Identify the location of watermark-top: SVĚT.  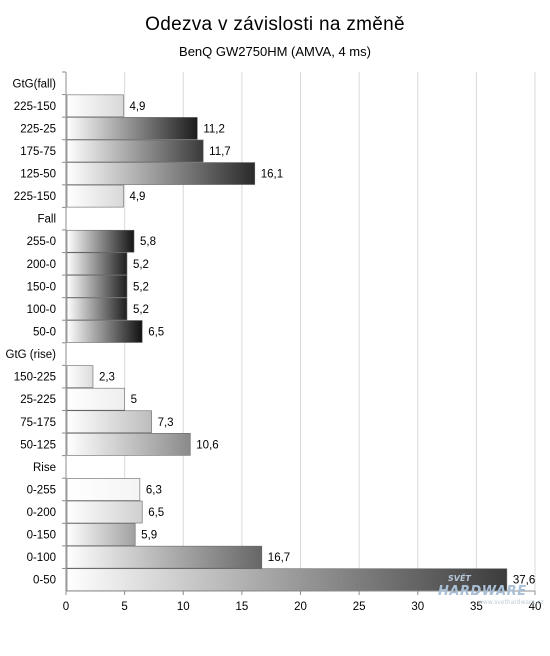
(459, 578).